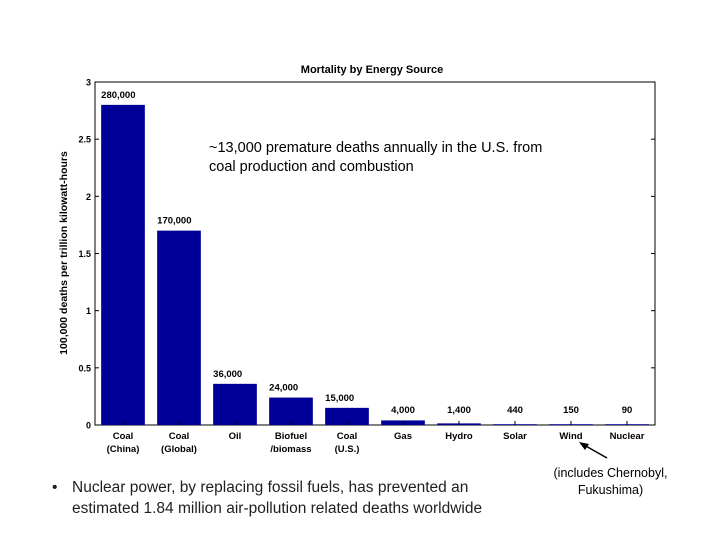  Describe the element at coordinates (459, 410) in the screenshot. I see `data-label: 1,400` at that location.